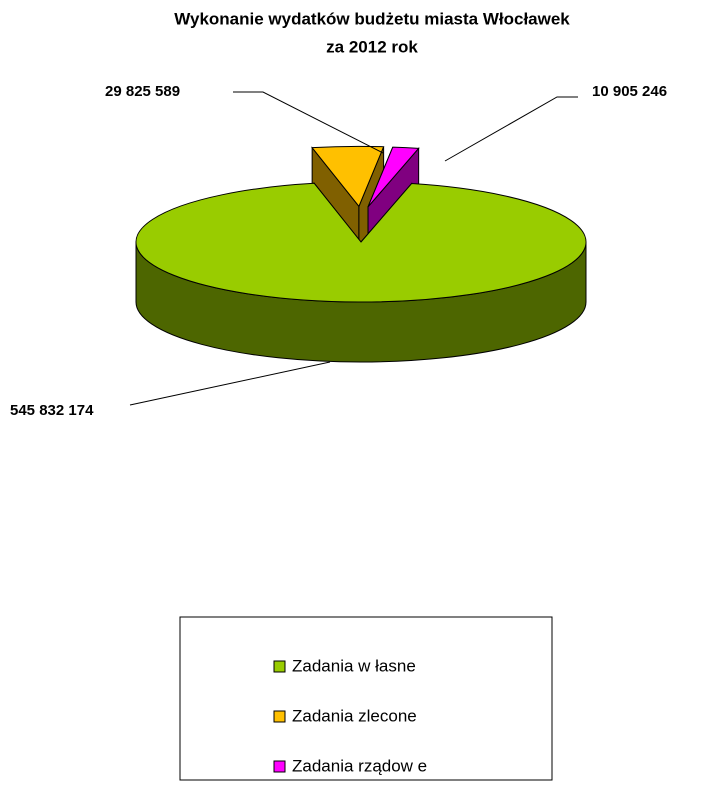  What do you see at coordinates (354, 665) in the screenshot?
I see `legend-label: Zadania w łasne` at bounding box center [354, 665].